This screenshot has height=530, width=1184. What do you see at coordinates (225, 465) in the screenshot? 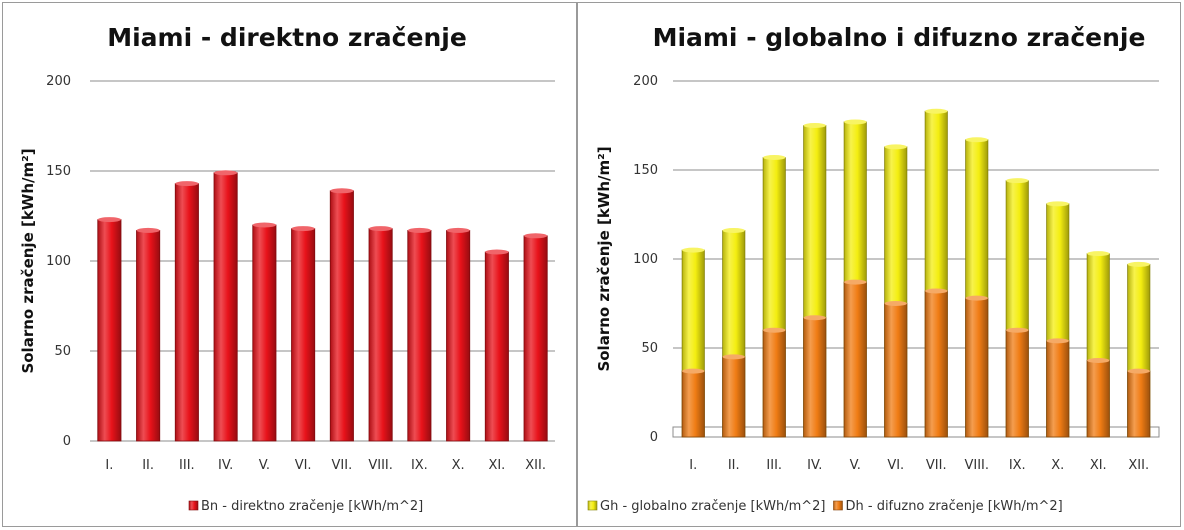
I see `x-tick-label: IV.` at bounding box center [225, 465].